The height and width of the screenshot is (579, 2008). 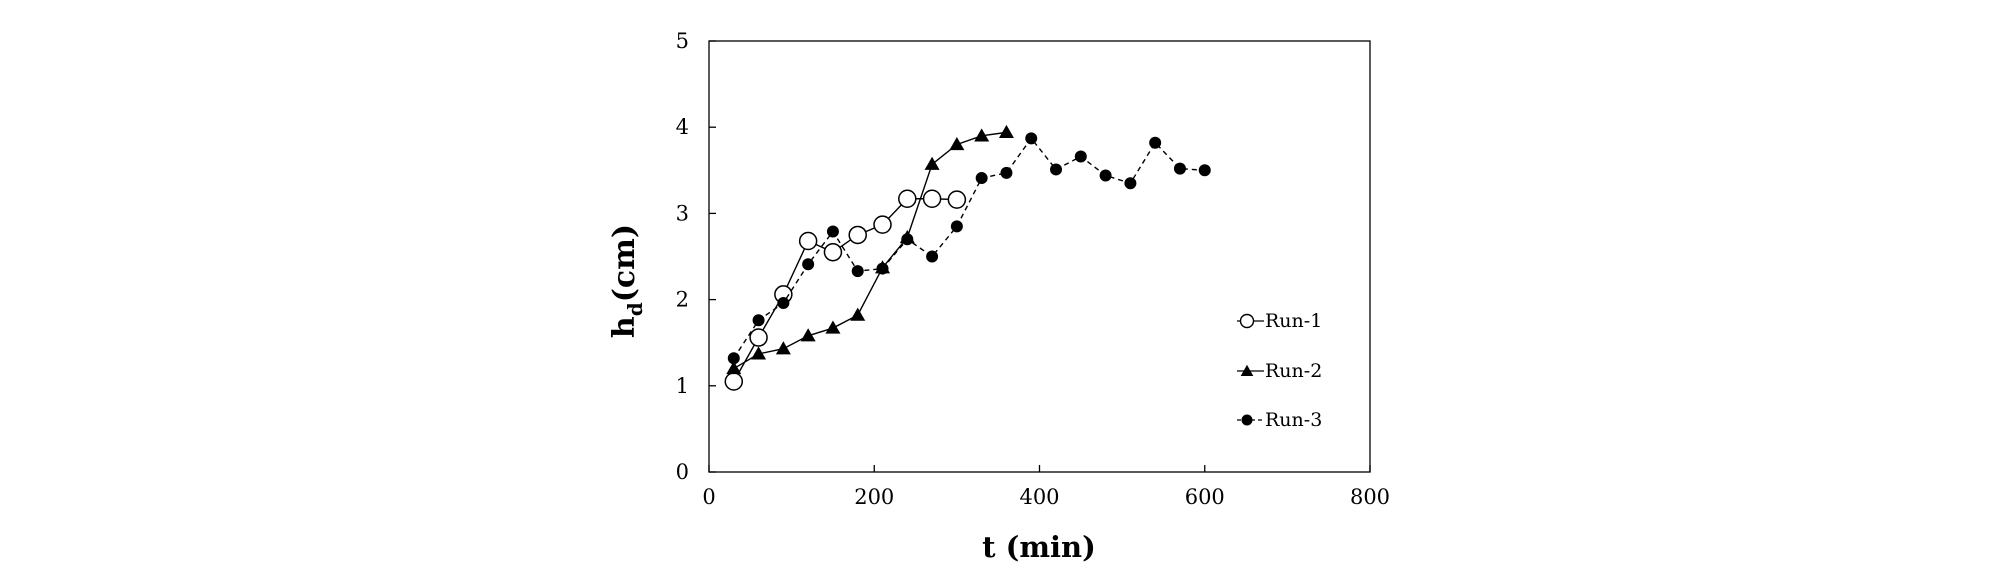 What do you see at coordinates (682, 386) in the screenshot?
I see `y-tick-label: 1` at bounding box center [682, 386].